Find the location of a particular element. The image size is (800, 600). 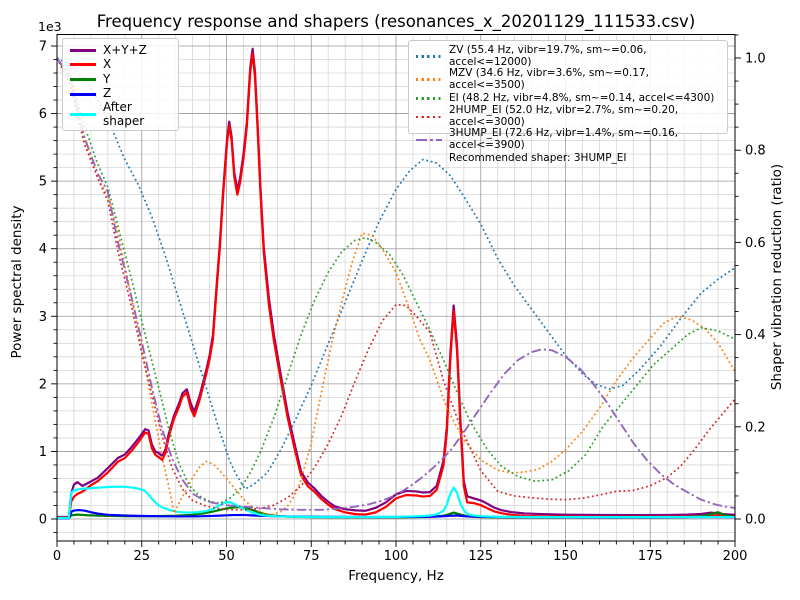

x-line-swatch-icon is located at coordinates (83, 65).